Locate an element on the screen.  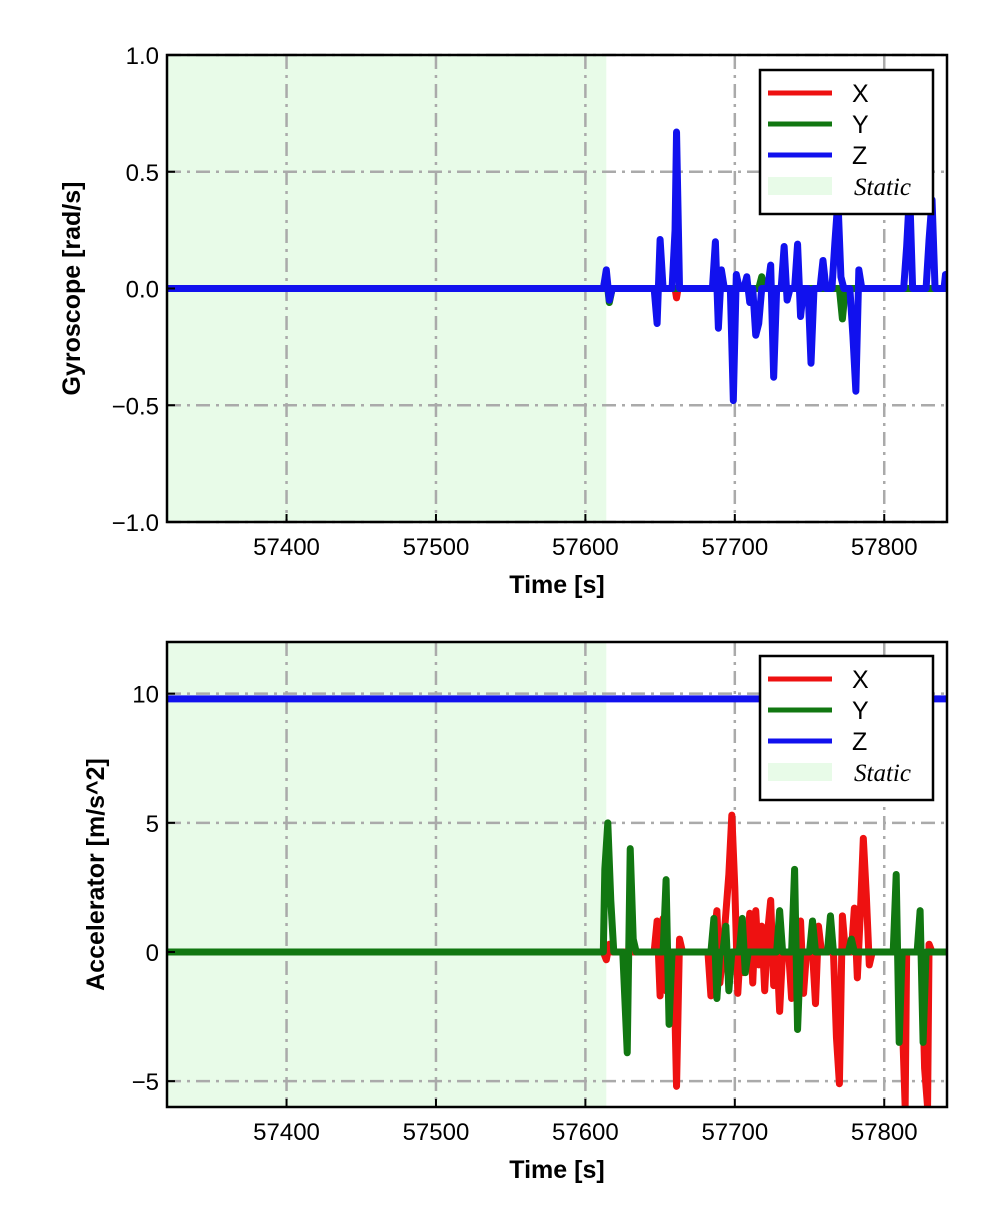
y-tick-label: 5 is located at coordinates (152, 824).